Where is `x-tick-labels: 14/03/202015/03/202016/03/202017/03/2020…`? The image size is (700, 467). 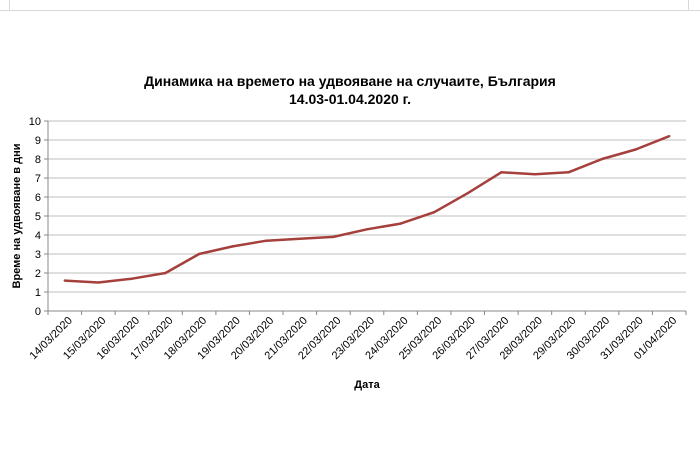
x-tick-labels: 14/03/202015/03/202016/03/202017/03/2020… is located at coordinates (357, 336).